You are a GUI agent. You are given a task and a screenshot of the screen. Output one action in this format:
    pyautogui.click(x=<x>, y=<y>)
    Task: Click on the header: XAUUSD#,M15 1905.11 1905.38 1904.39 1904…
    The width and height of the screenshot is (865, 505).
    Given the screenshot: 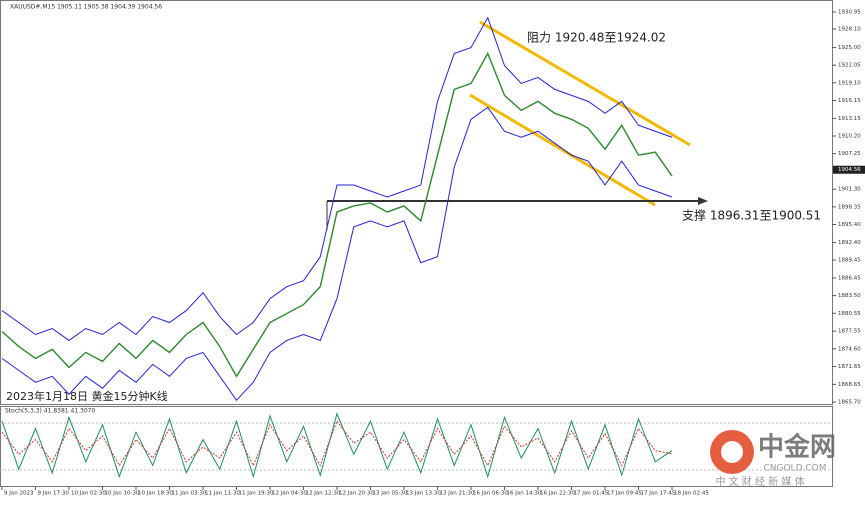 What is the action you would take?
    pyautogui.click(x=86, y=7)
    